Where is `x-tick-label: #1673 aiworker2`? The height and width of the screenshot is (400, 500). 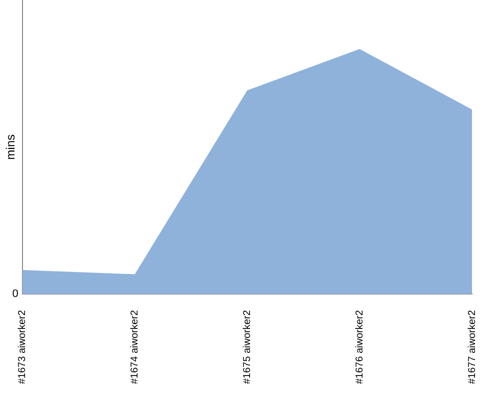
x-tick-label: #1673 aiworker2 is located at coordinates (22, 347).